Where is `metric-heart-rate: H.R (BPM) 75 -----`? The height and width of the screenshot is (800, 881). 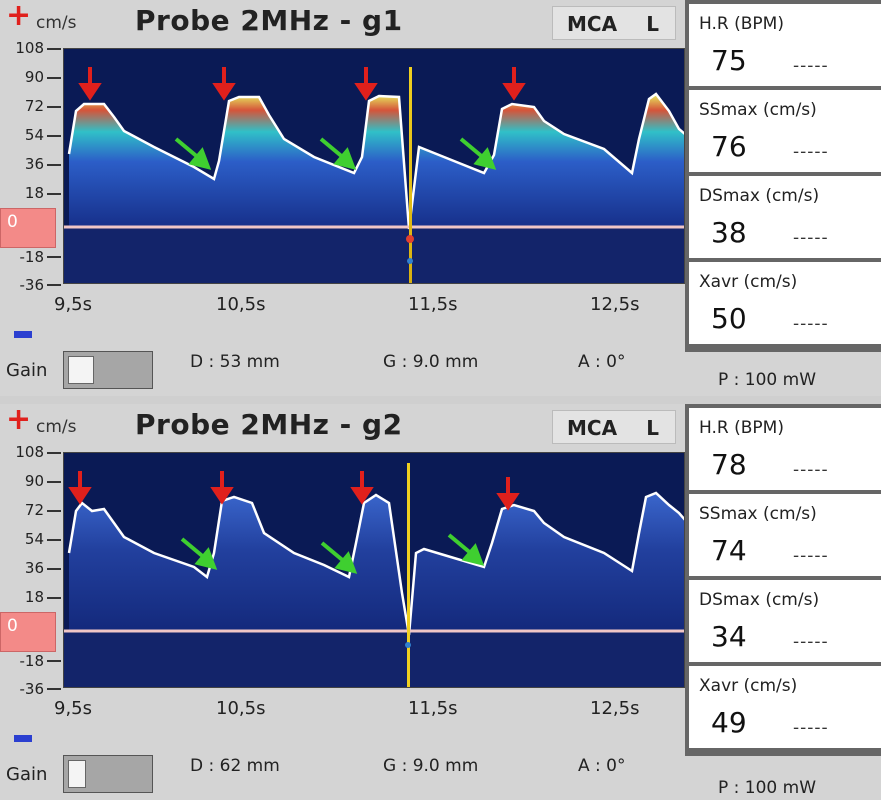 metric-heart-rate: H.R (BPM) 75 ----- is located at coordinates (785, 45).